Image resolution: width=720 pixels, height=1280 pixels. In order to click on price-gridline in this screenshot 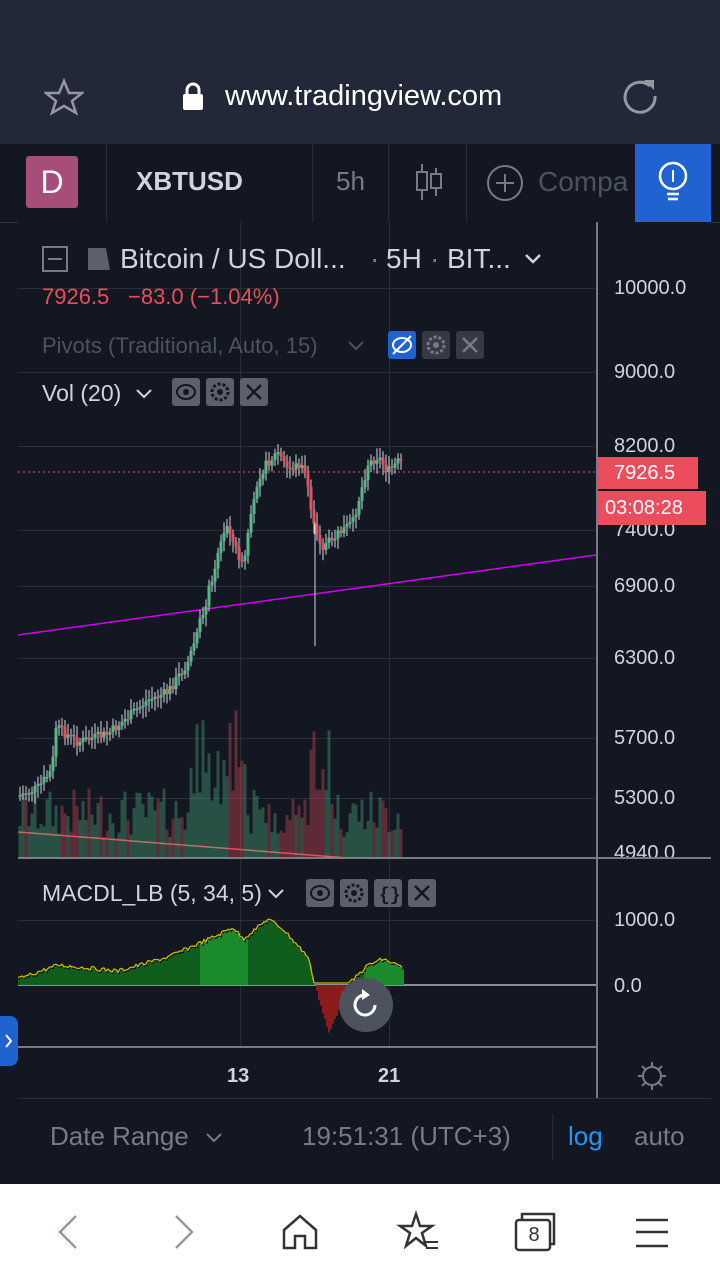, I will do `click(307, 372)`.